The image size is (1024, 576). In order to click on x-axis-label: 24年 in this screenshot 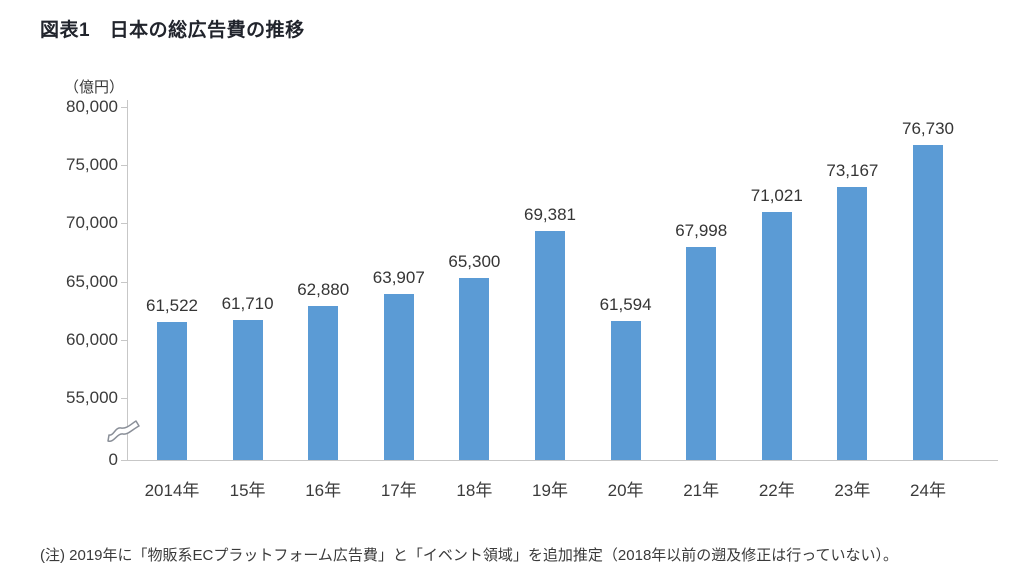, I will do `click(928, 490)`.